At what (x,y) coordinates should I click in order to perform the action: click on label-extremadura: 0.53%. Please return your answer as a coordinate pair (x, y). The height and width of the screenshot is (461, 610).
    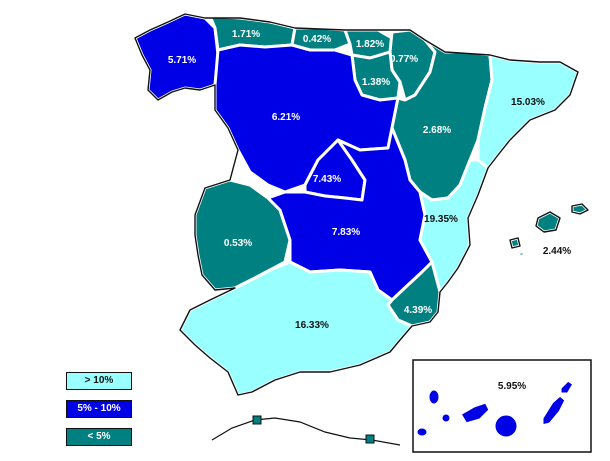
    Looking at the image, I should click on (238, 243).